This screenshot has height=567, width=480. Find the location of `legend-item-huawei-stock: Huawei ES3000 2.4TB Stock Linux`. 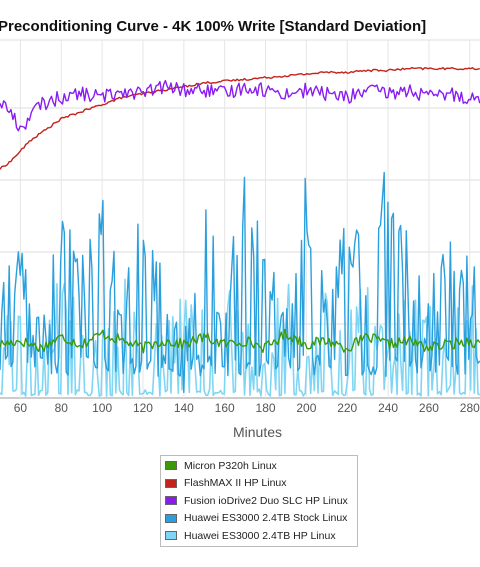

legend-item-huawei-stock: Huawei ES3000 2.4TB Stock Linux is located at coordinates (259, 519).